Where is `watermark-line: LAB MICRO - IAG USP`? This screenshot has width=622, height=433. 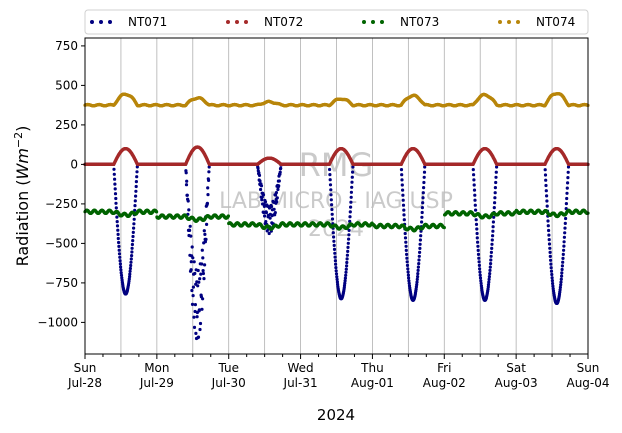 watermark-line: LAB MICRO - IAG USP is located at coordinates (336, 201).